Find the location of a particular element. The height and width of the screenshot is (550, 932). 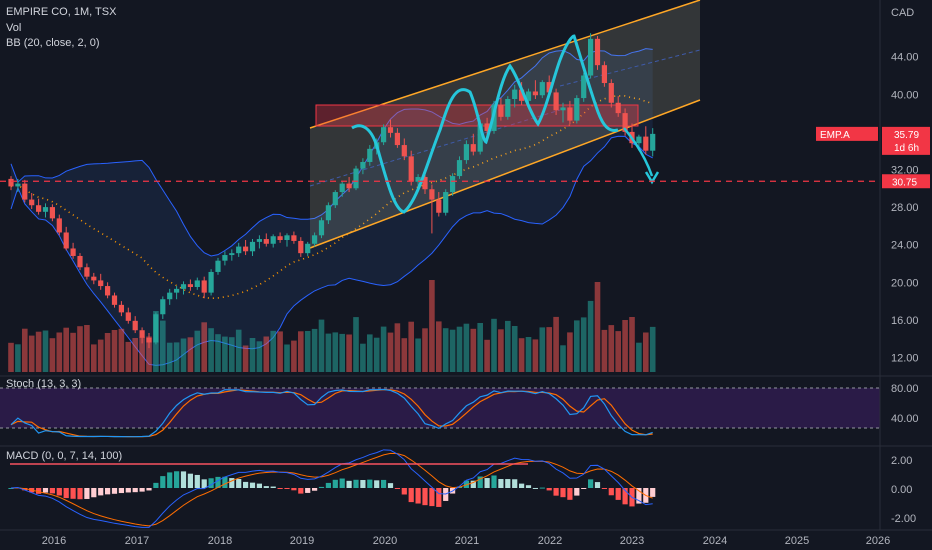

time-tick-label: 2021 is located at coordinates (467, 541).